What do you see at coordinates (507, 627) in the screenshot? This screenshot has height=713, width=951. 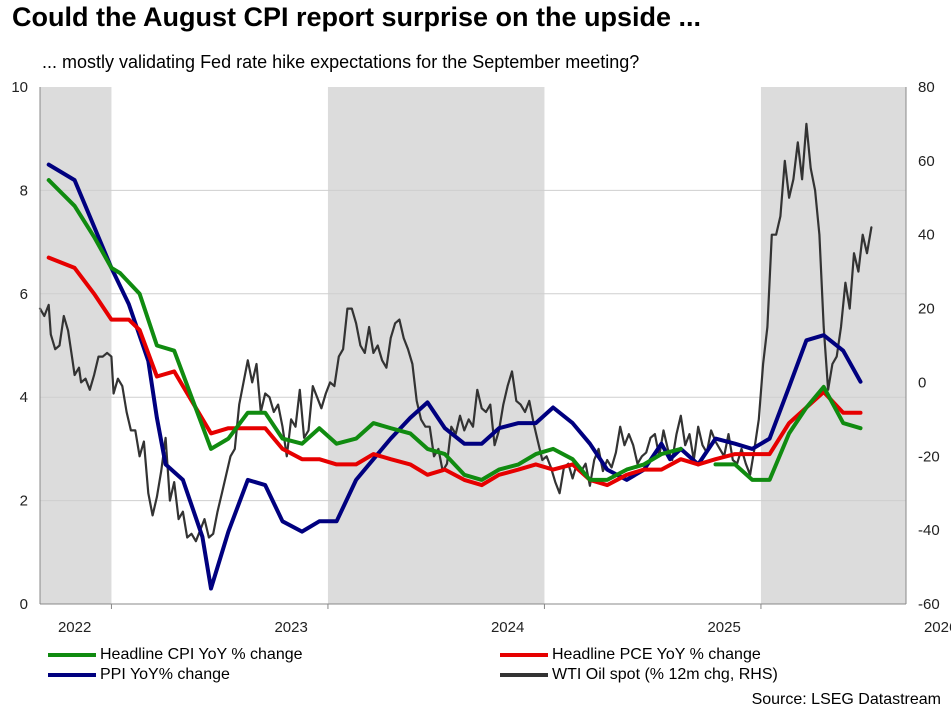 I see `x-tick-label: 2024` at bounding box center [507, 627].